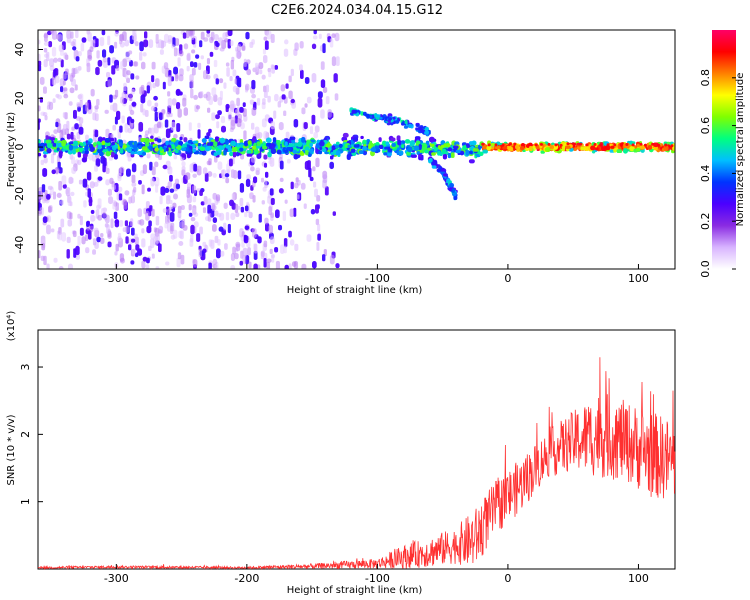  I want to click on snr-y-axis-label: SNR (10 * v/v), so click(11, 449).